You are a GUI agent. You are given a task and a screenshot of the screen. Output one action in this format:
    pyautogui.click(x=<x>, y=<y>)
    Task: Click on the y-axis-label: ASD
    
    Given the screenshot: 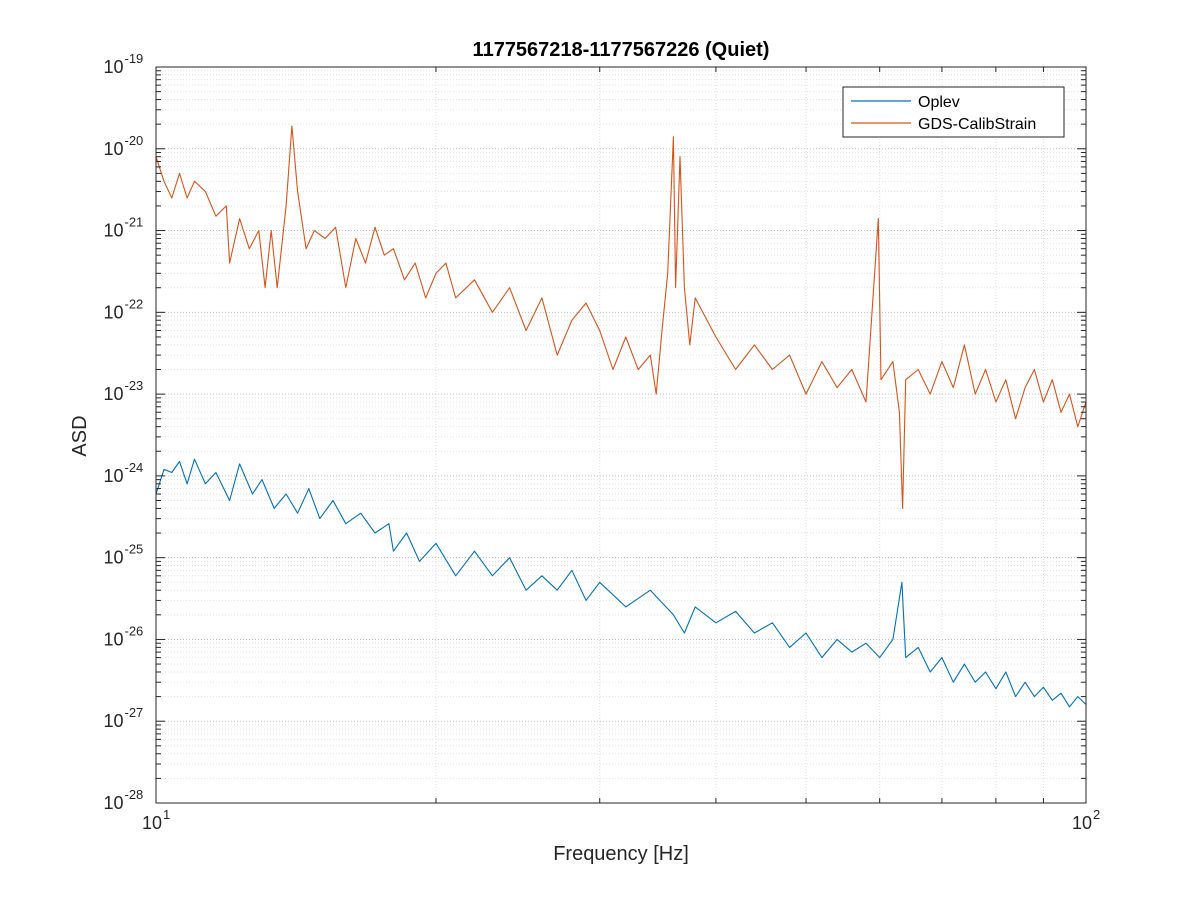 What is the action you would take?
    pyautogui.click(x=80, y=435)
    